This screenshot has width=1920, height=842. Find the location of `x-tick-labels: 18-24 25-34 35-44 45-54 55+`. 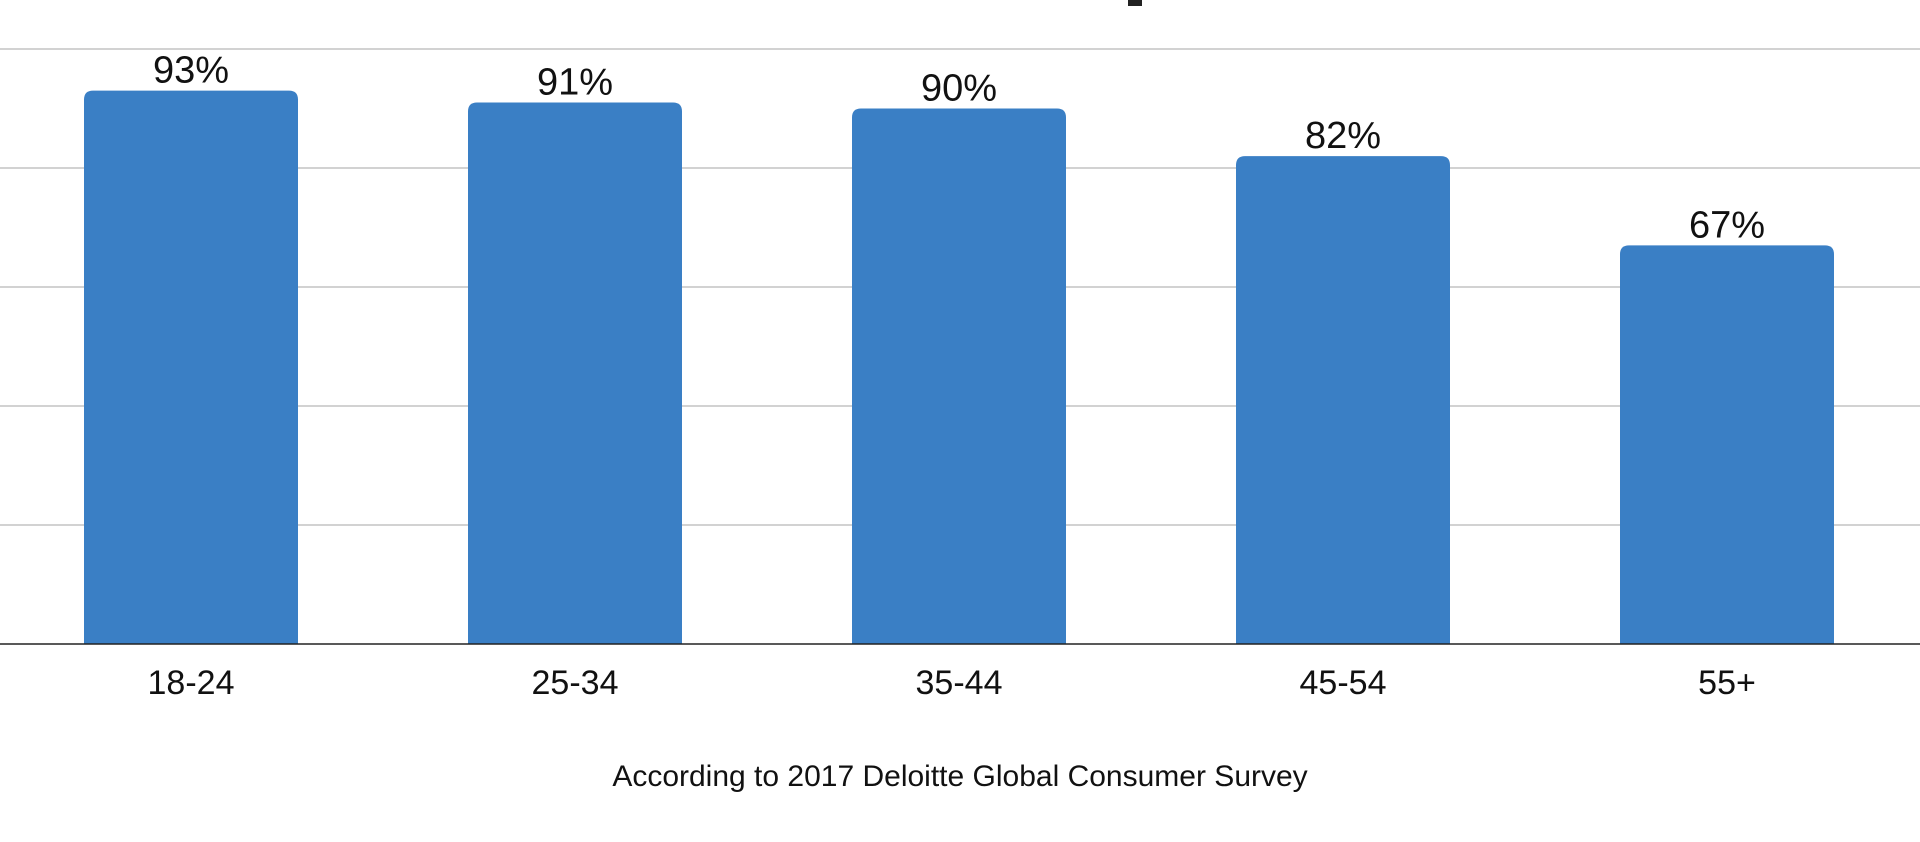

x-tick-labels: 18-24 25-34 35-44 45-54 55+ is located at coordinates (952, 683).